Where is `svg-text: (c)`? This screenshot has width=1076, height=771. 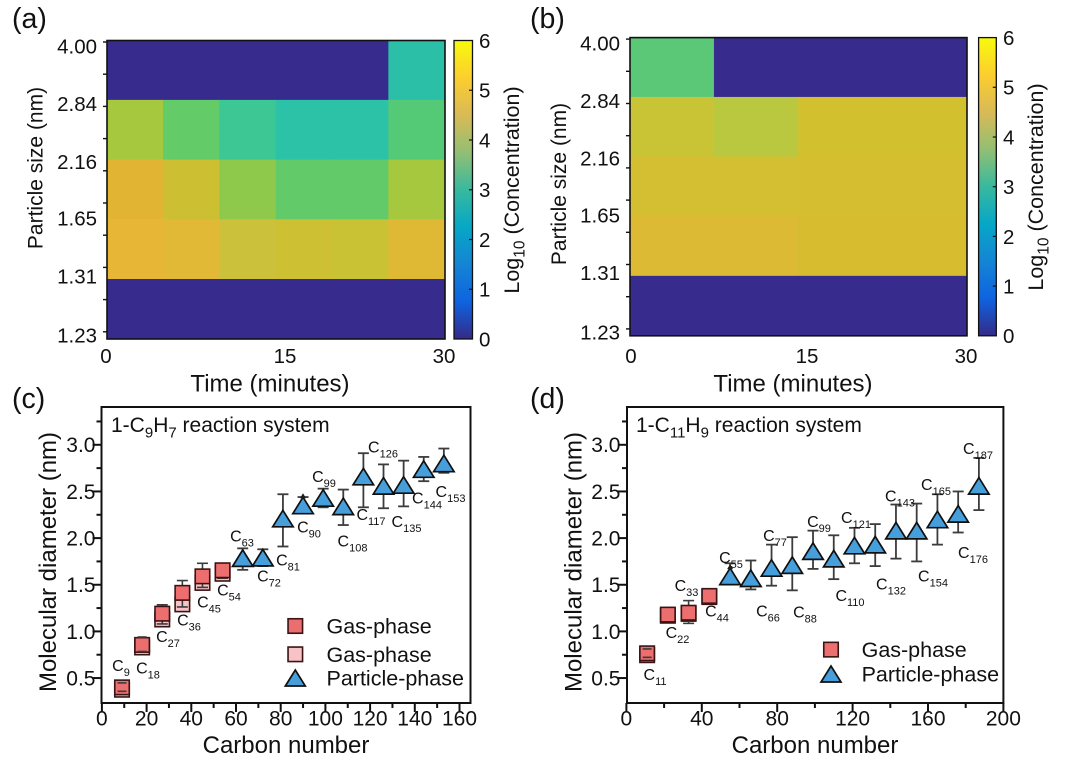
svg-text: (c) is located at coordinates (28, 399).